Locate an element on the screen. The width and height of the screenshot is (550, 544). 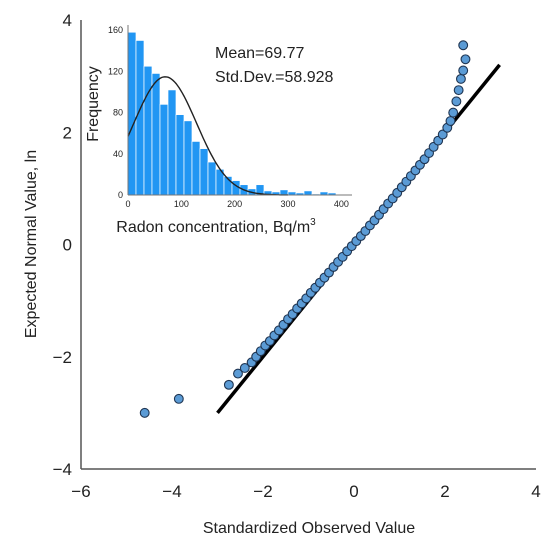
qq-x-tick-label: 0 is located at coordinates (353, 491).